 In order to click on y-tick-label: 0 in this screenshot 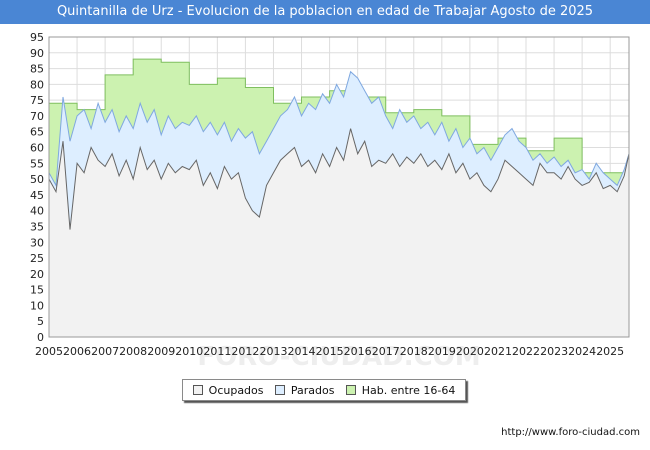, I will do `click(40, 337)`.